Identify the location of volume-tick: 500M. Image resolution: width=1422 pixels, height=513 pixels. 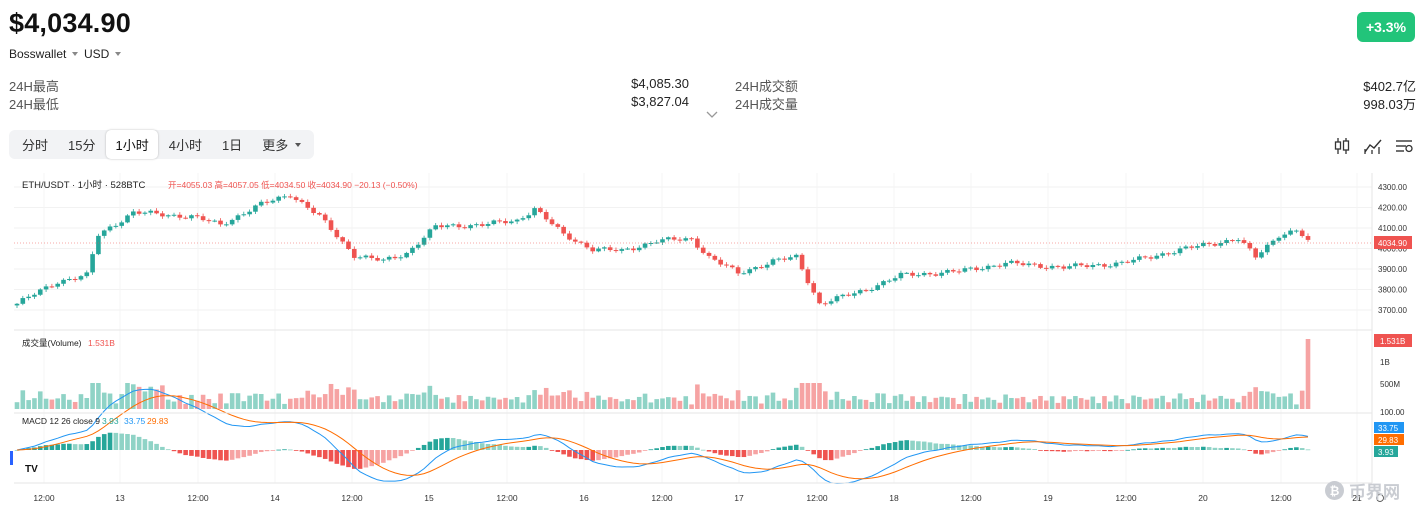
(1390, 384).